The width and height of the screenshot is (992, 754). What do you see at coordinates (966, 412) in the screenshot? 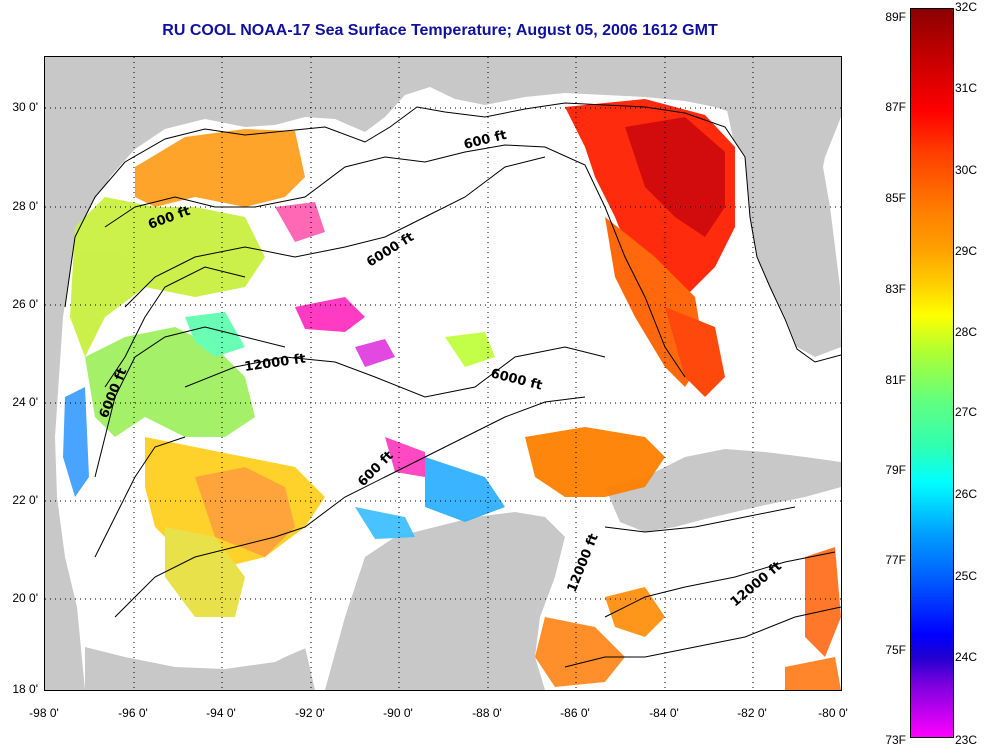
I see `colorbar-celsius-label: 27C` at bounding box center [966, 412].